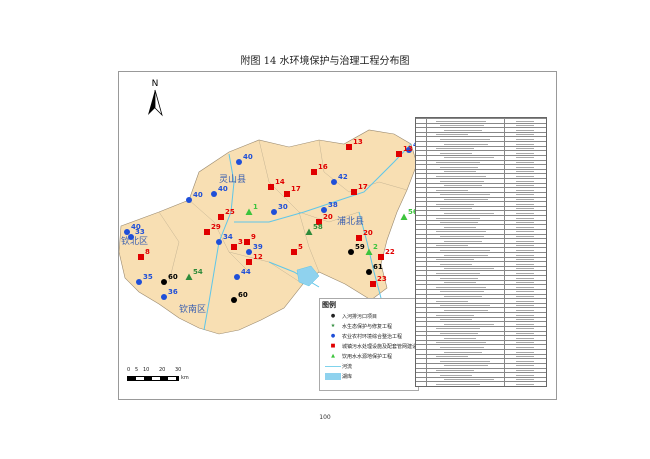  I want to click on legend-item: ● 农业农村环境综合整治工程, so click(369, 336).